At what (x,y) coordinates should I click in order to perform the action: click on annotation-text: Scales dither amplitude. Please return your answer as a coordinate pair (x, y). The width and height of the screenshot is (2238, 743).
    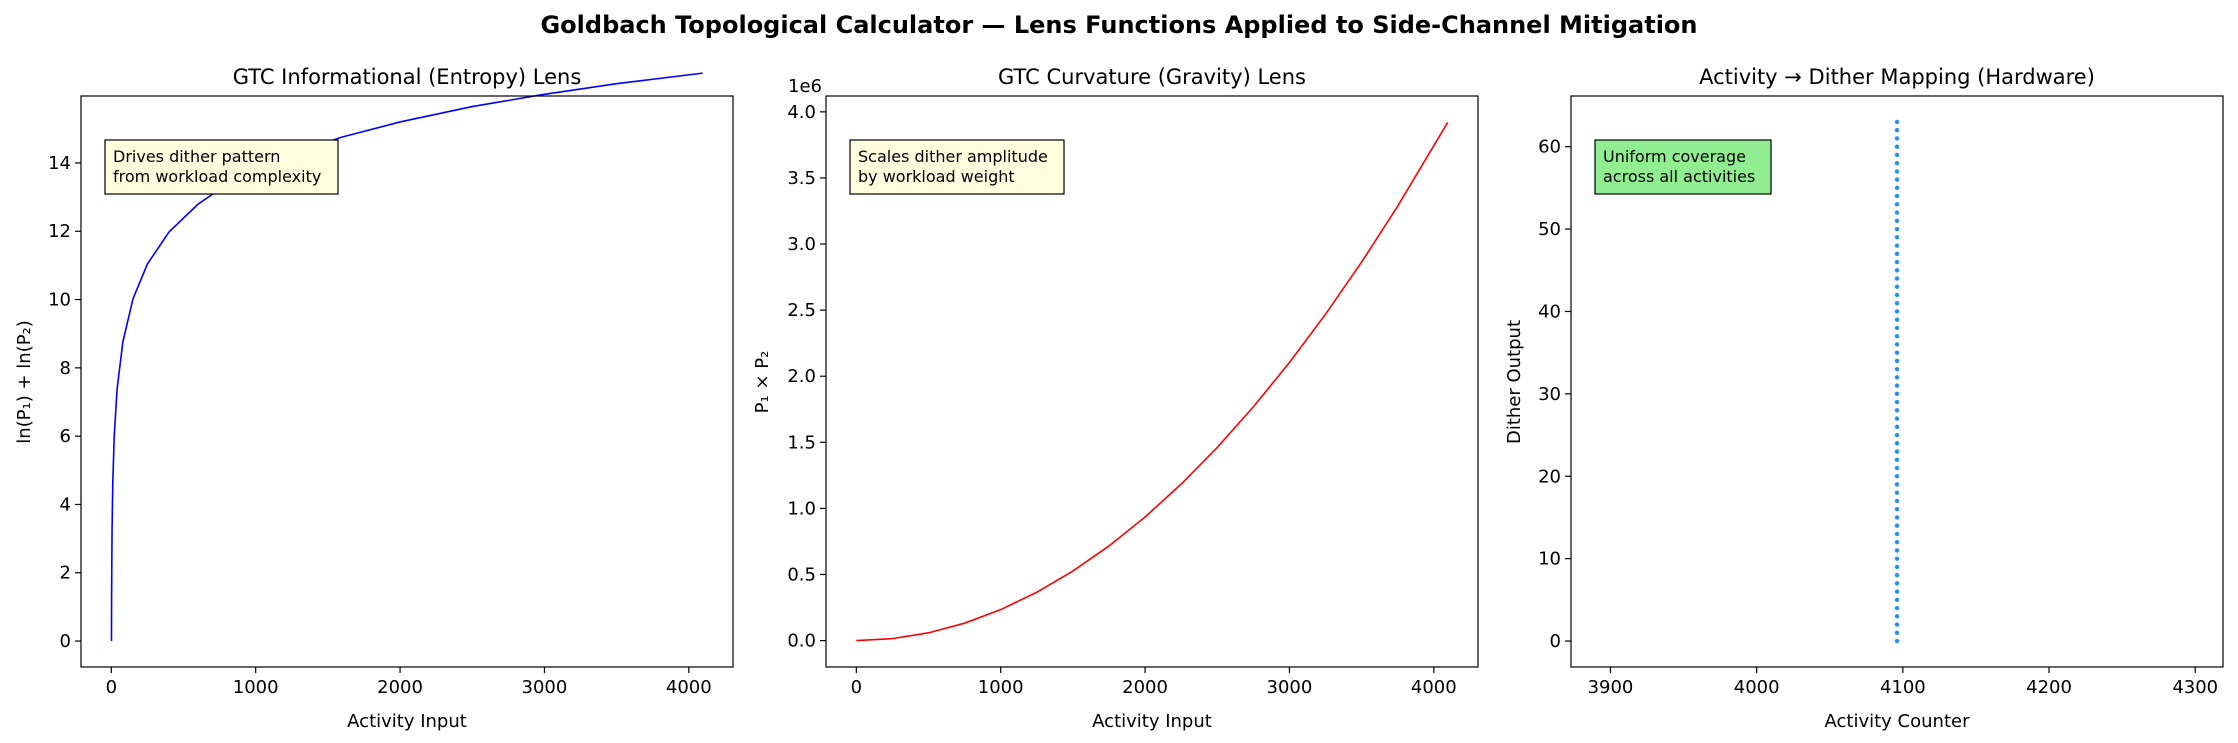
    Looking at the image, I should click on (953, 156).